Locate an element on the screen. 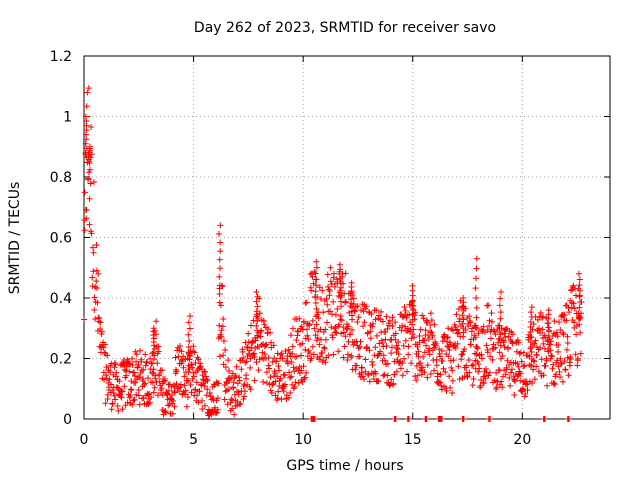 The image size is (640, 480). x-tick-label: 10 is located at coordinates (303, 440).